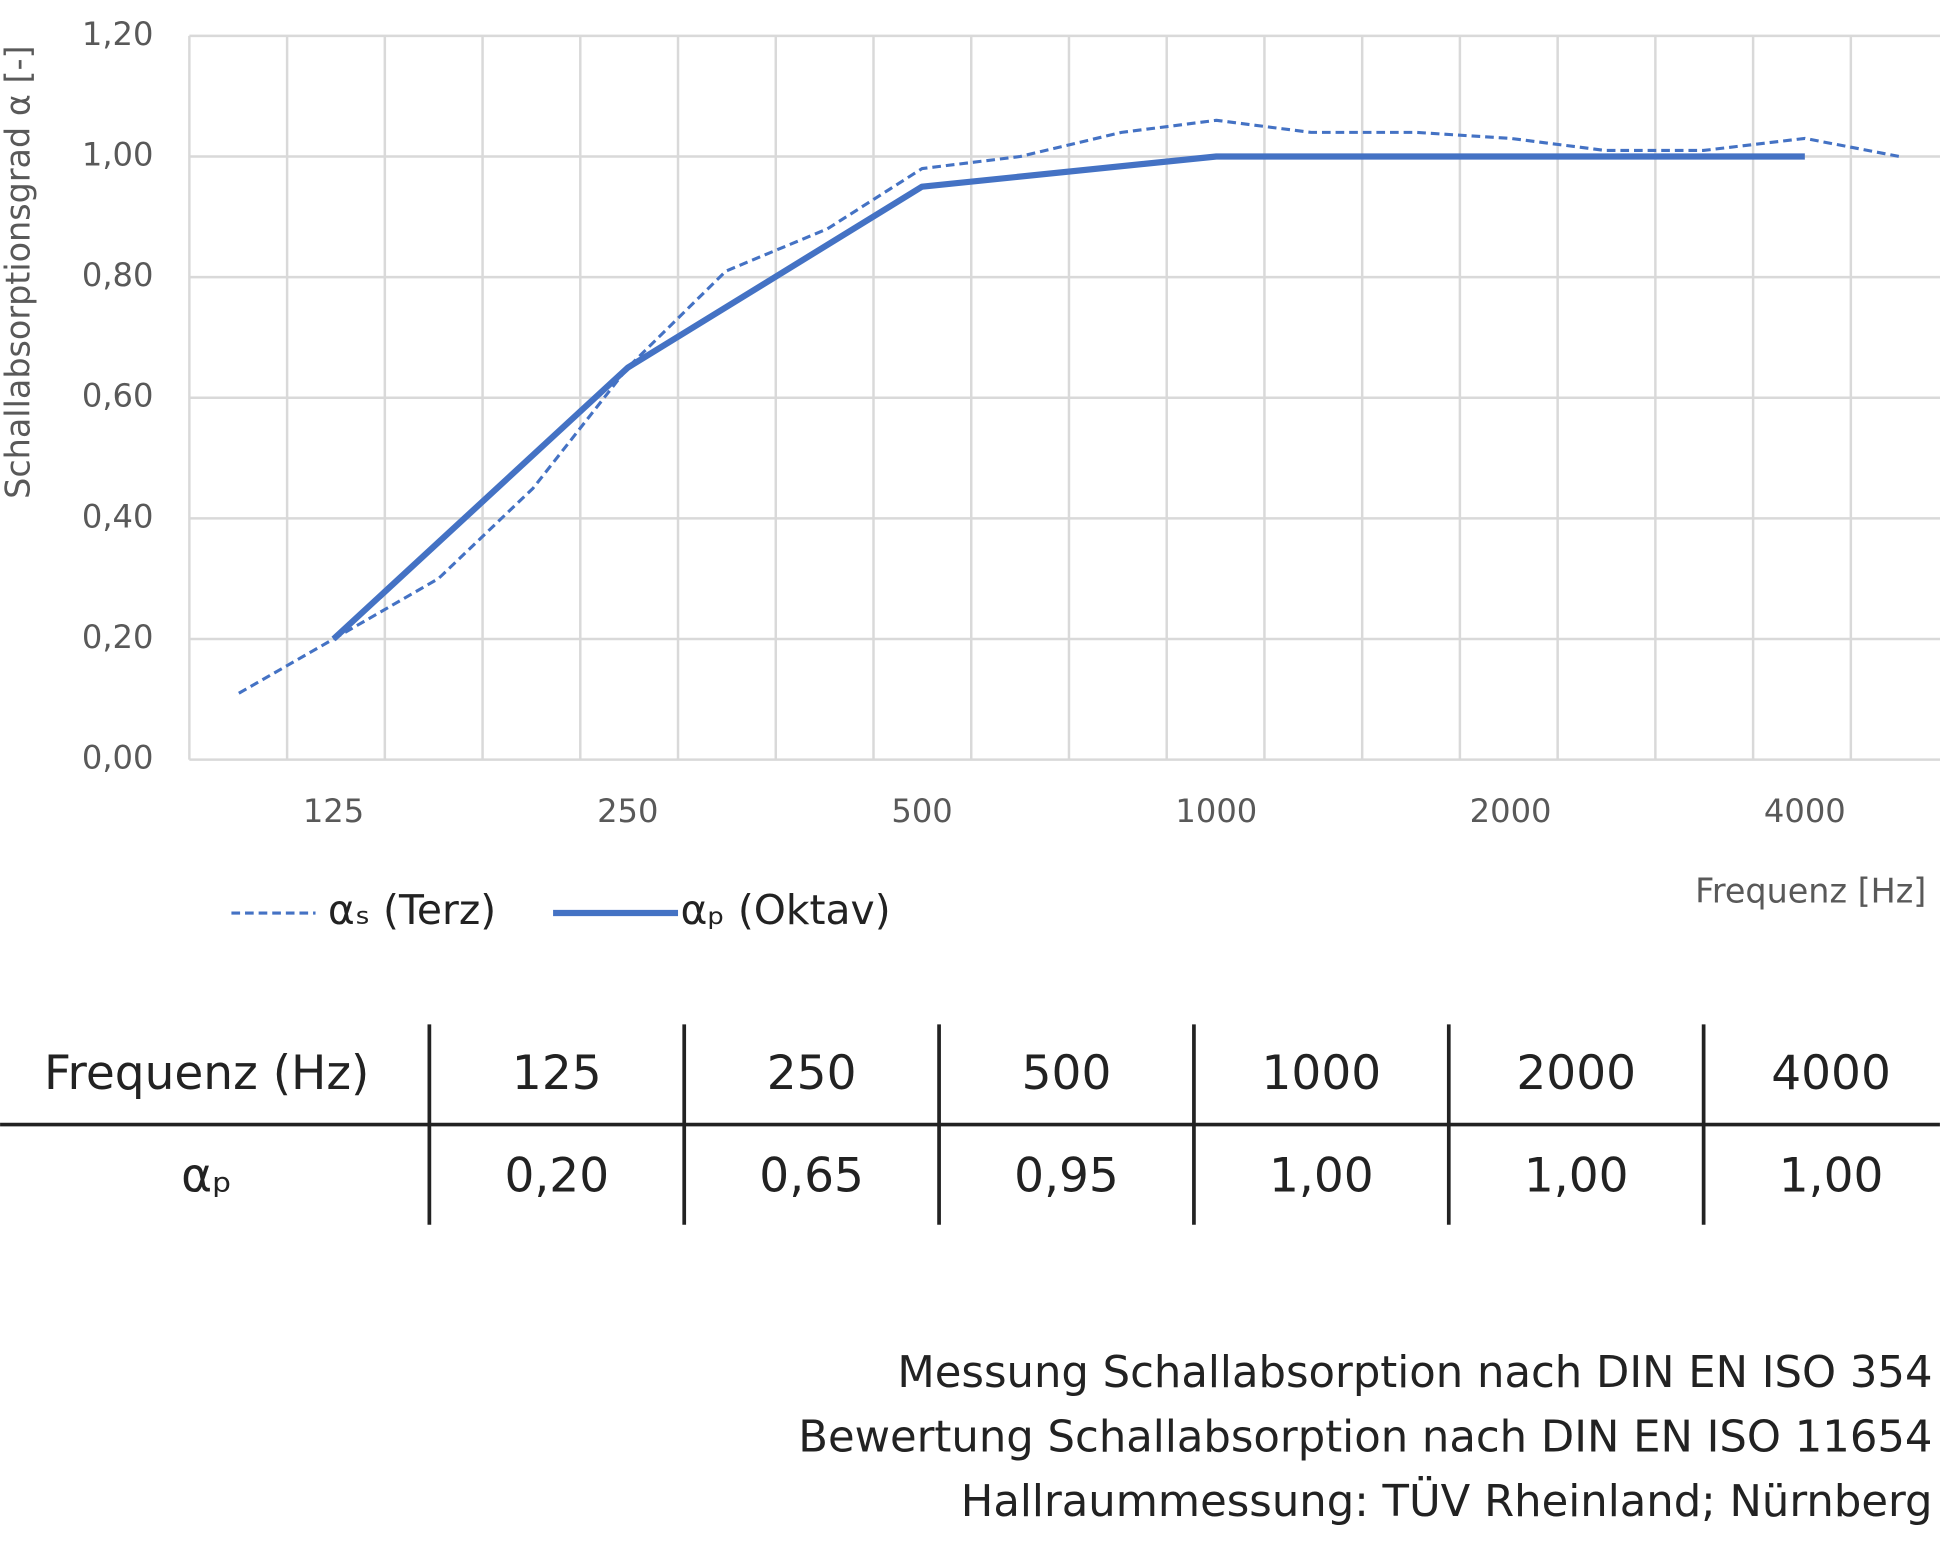 The image size is (1940, 1565). I want to click on footnote: Hallraummessung: TÜV Rheinland; Nürnberg, so click(1447, 1501).